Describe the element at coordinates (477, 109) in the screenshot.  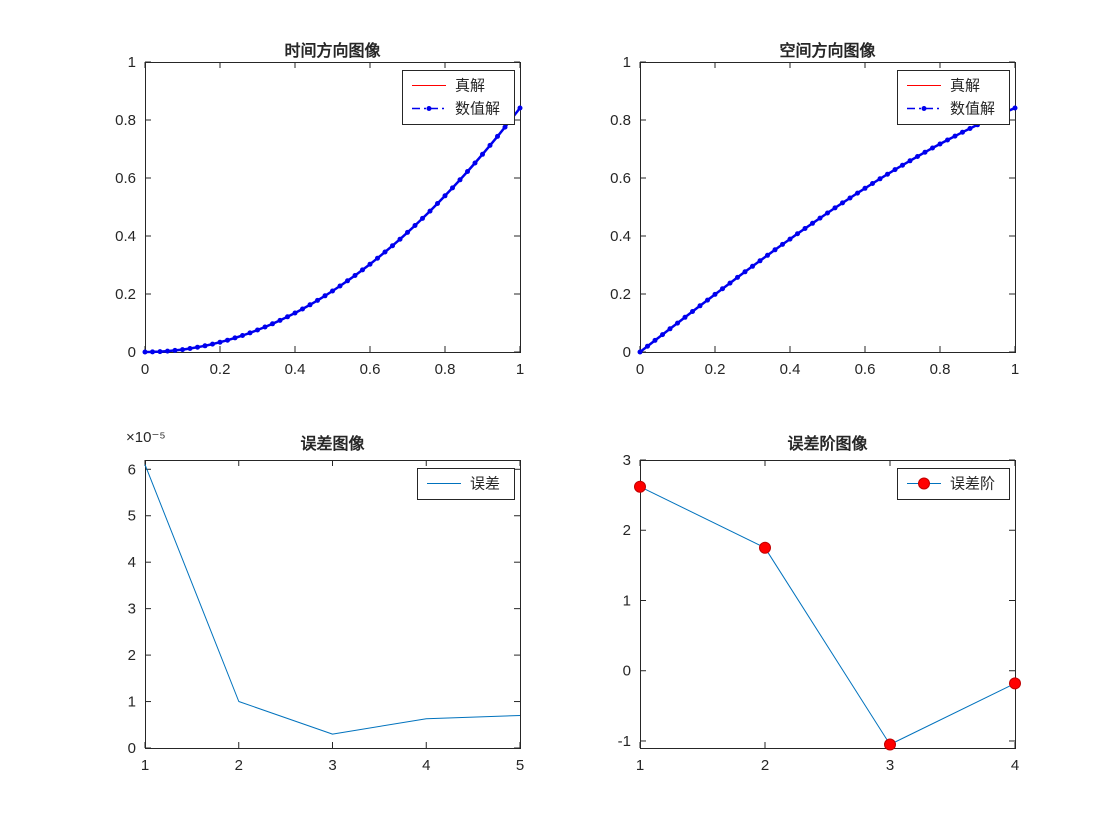
I see `legend-label: 数值解` at that location.